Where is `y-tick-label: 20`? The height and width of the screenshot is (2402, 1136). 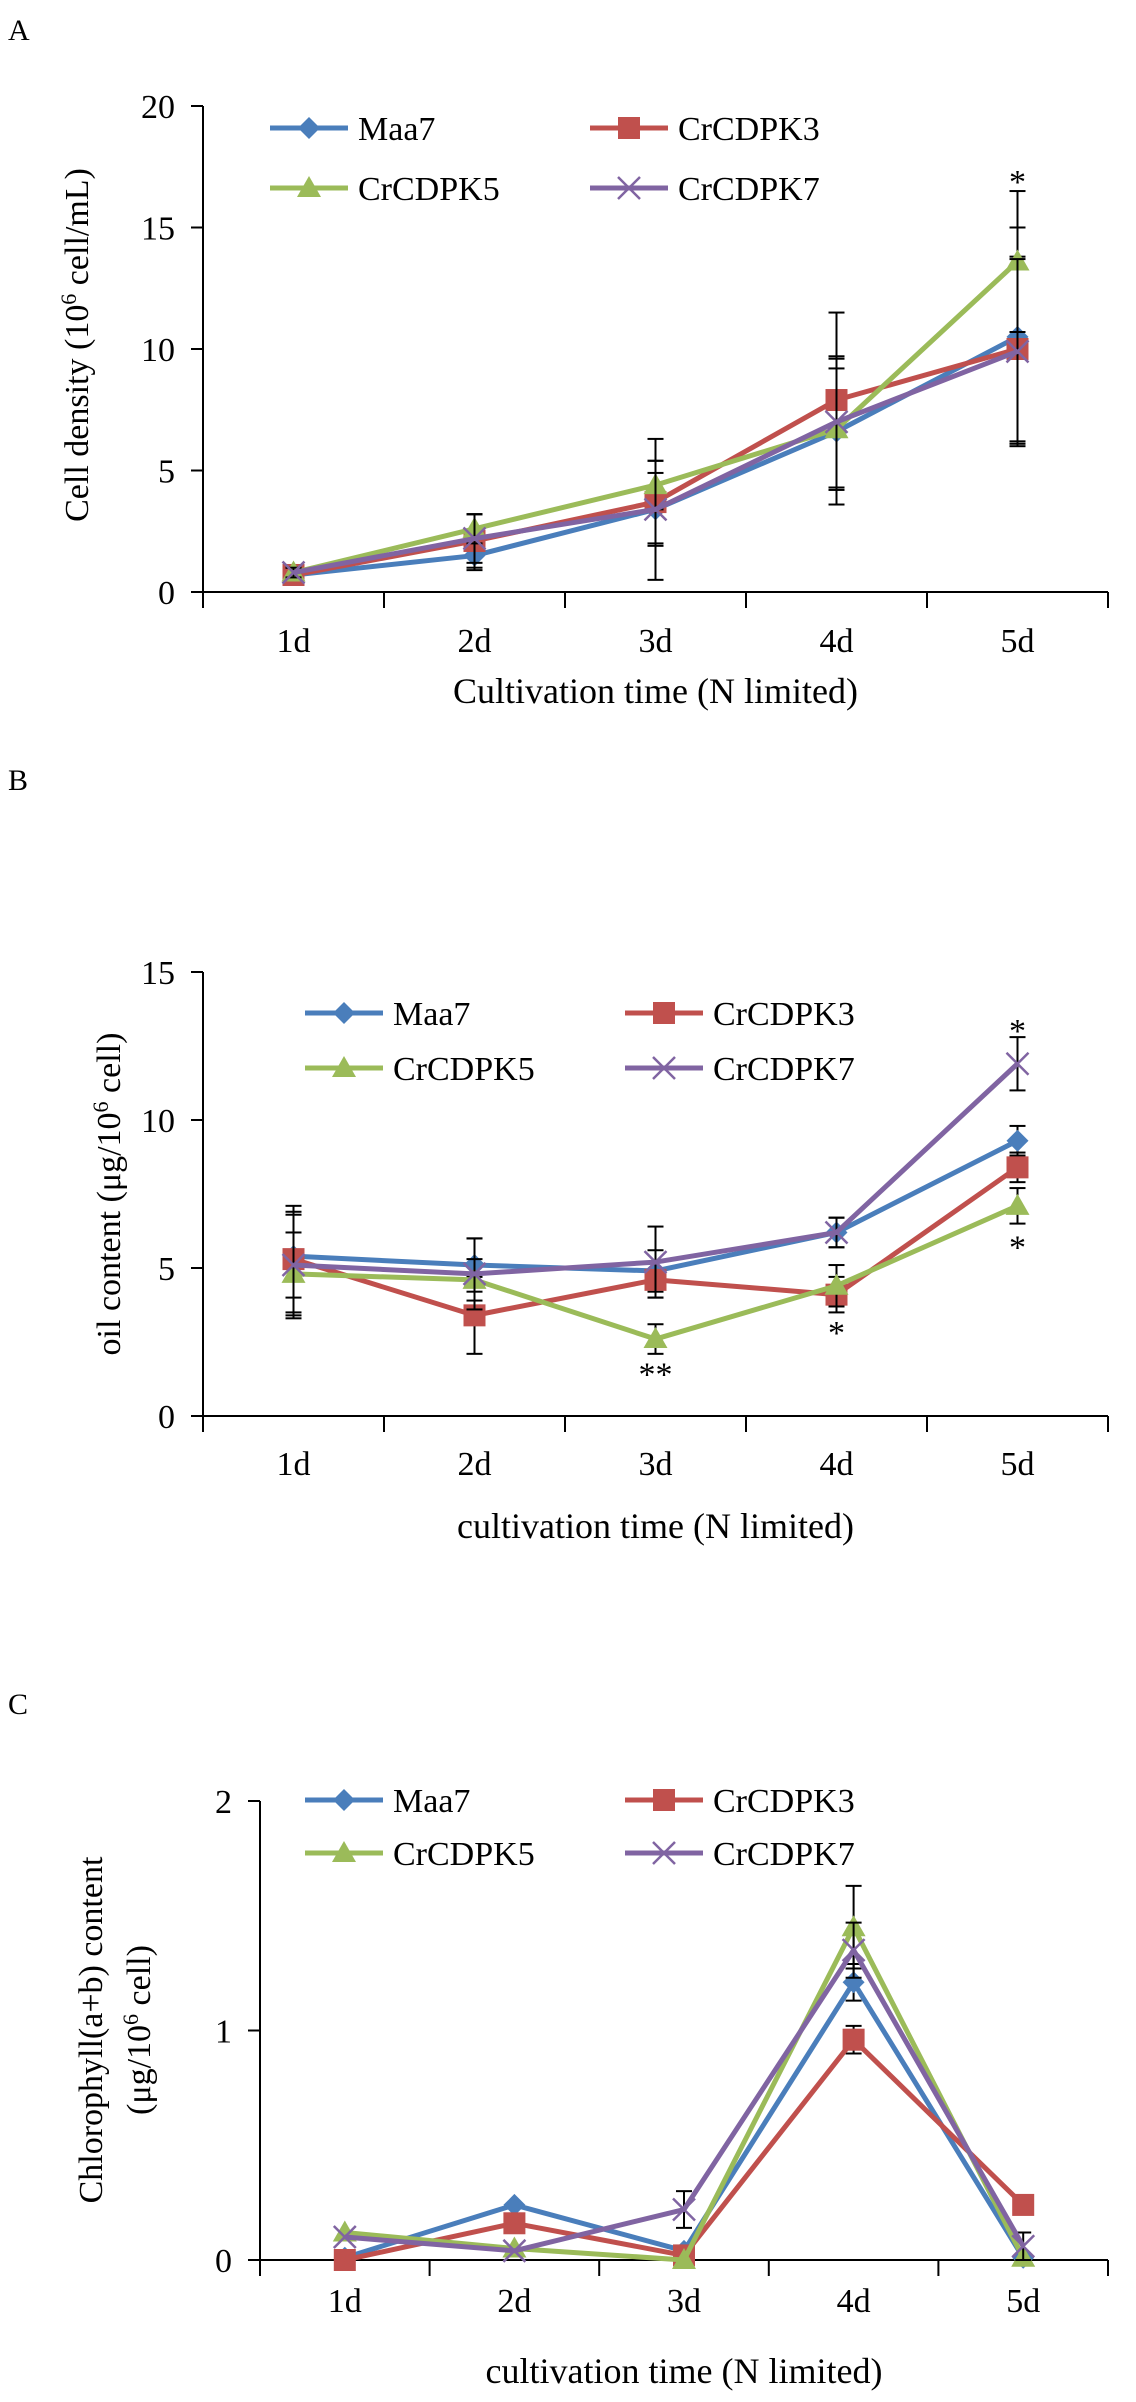
y-tick-label: 20 is located at coordinates (158, 107).